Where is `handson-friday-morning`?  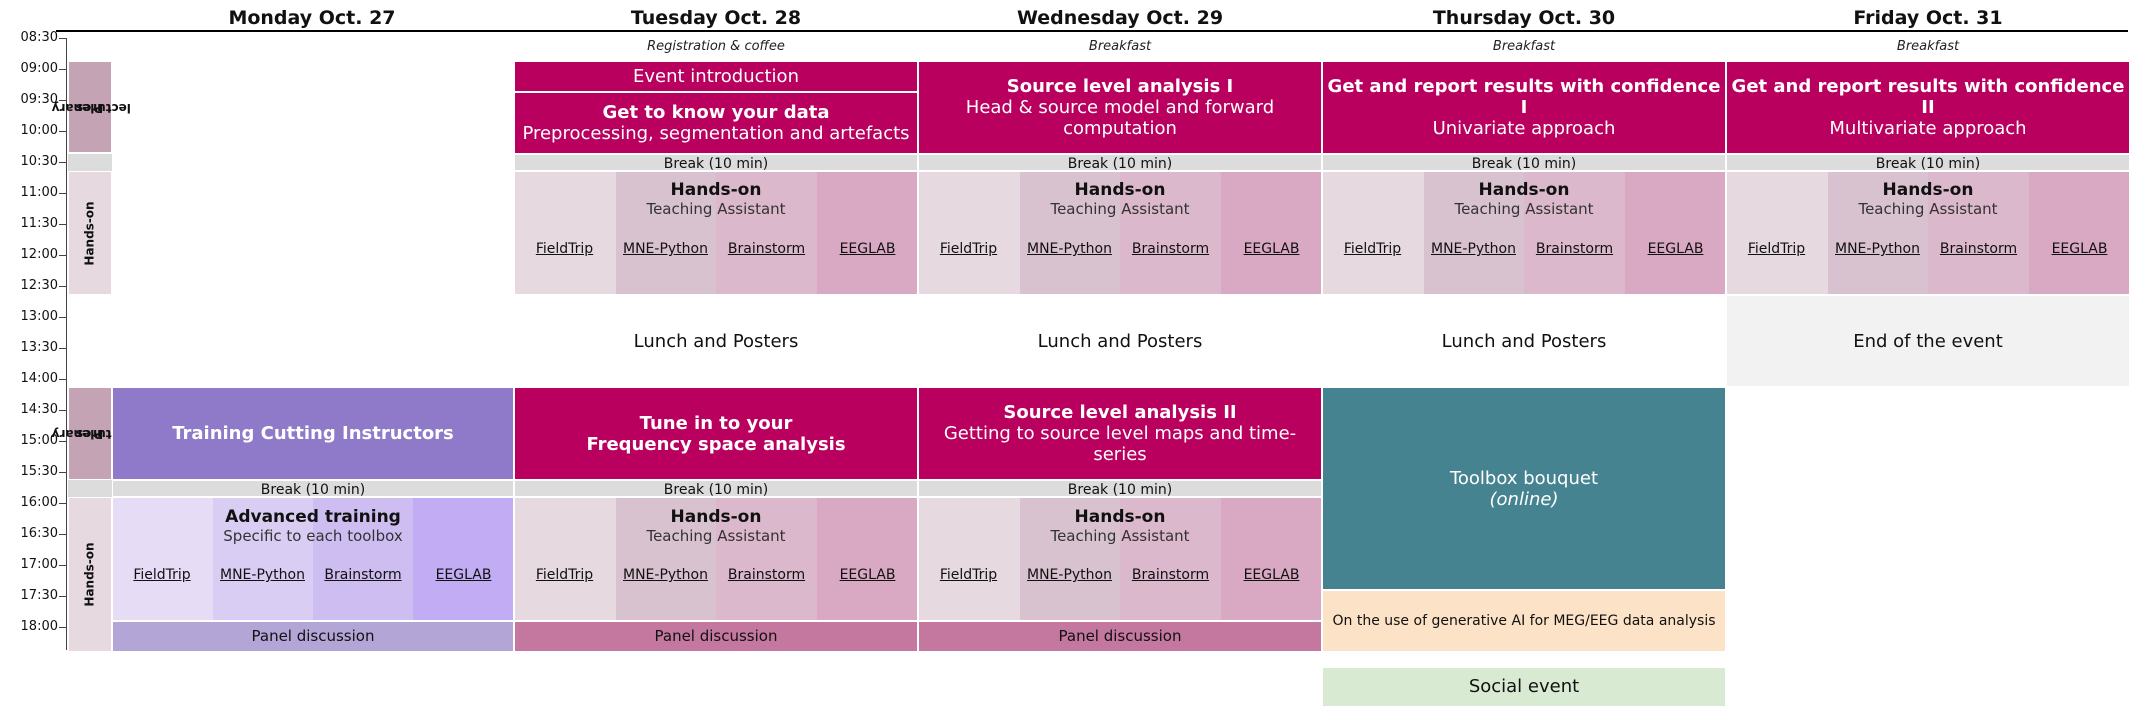 handson-friday-morning is located at coordinates (1928, 233).